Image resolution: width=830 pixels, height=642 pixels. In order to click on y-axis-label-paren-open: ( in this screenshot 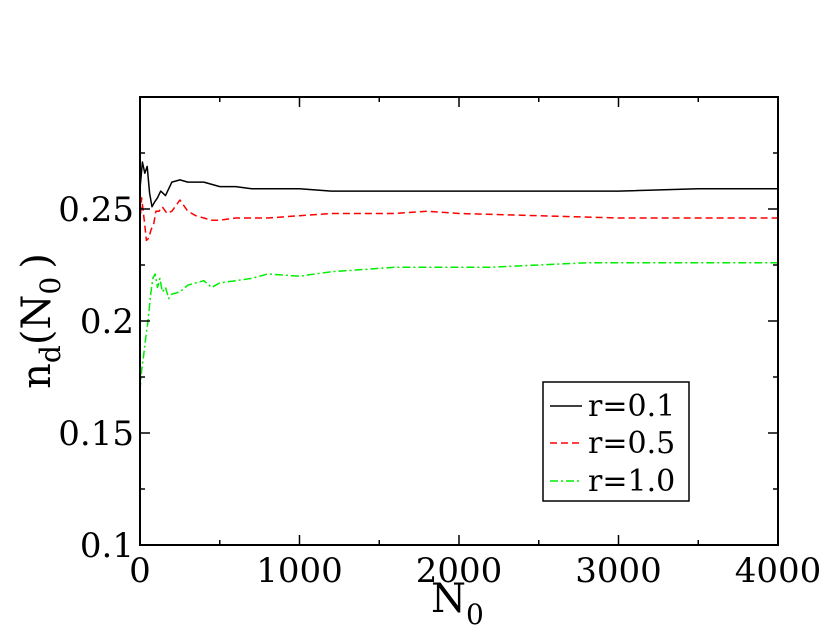, I will do `click(37, 338)`.